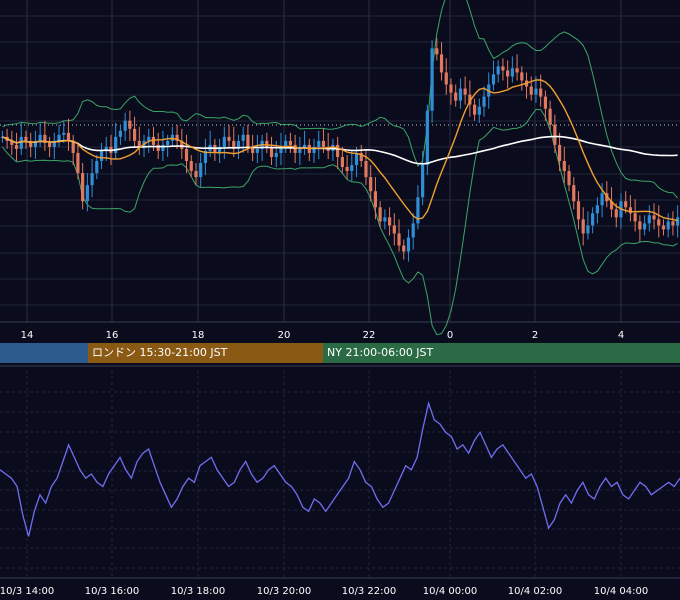 This screenshot has height=600, width=680. I want to click on bottom-axis-tick-0: 10/3 14:00, so click(27, 591).